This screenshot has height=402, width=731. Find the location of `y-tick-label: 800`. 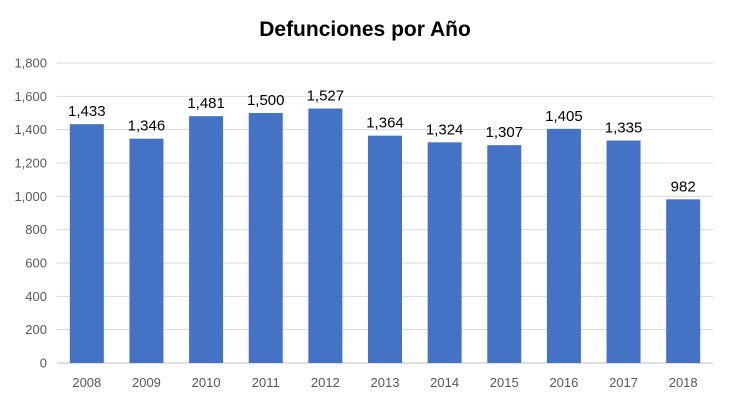

y-tick-label: 800 is located at coordinates (36, 229).